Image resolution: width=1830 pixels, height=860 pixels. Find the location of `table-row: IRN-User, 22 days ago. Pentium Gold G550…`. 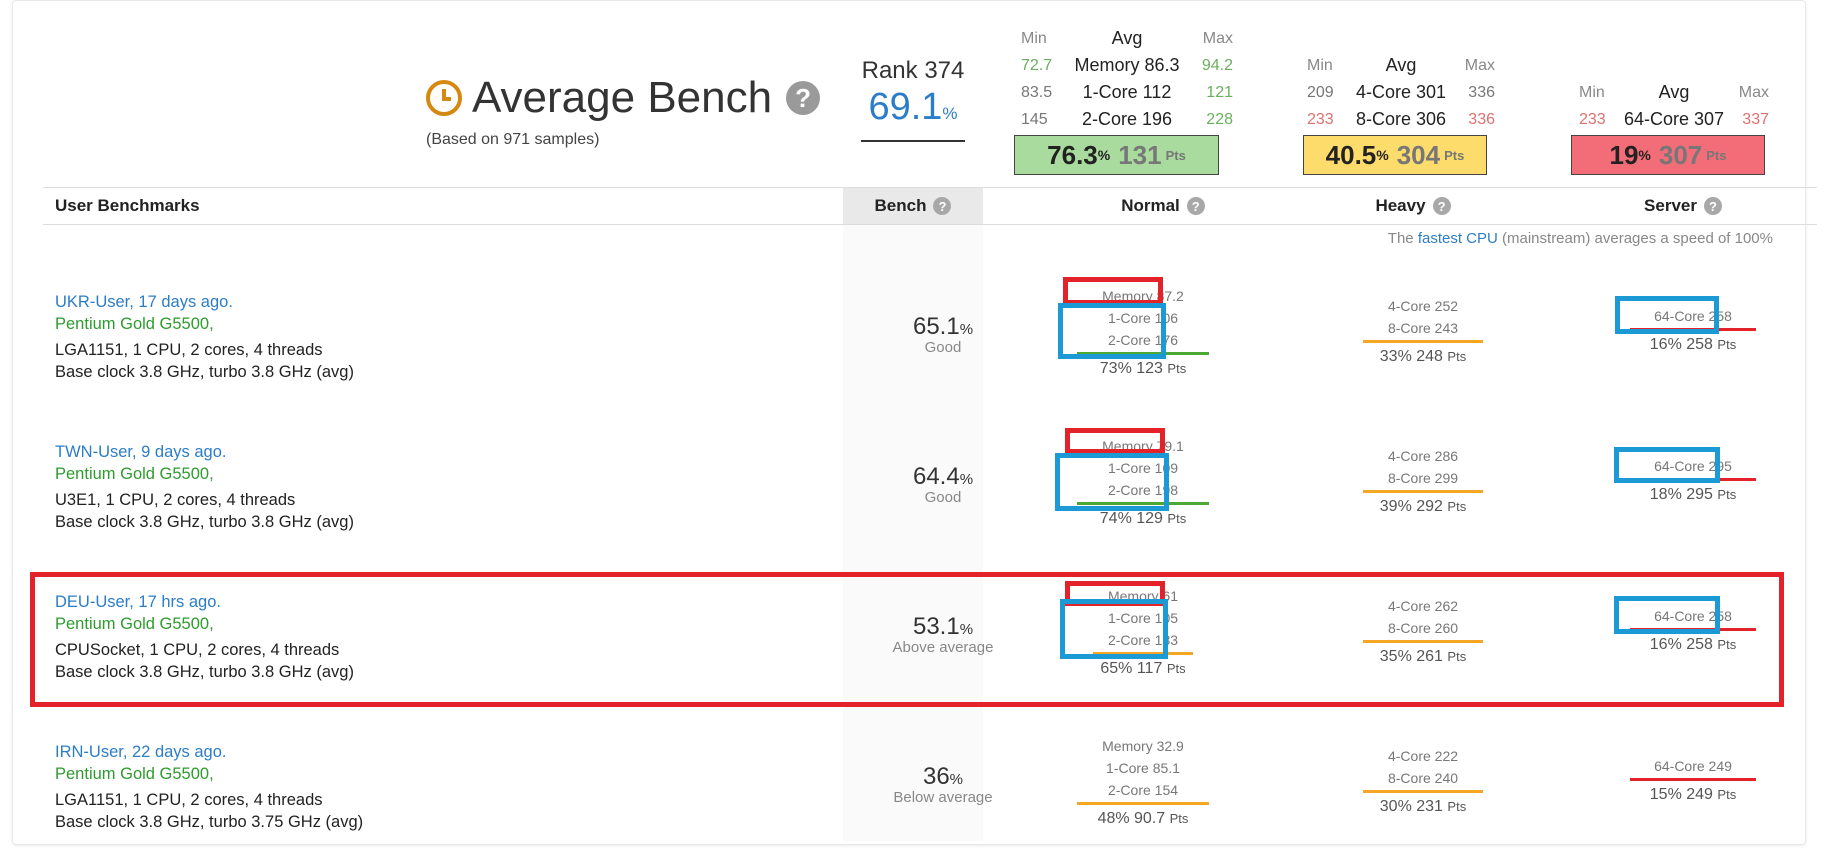

table-row: IRN-User, 22 days ago. Pentium Gold G550… is located at coordinates (930, 799).